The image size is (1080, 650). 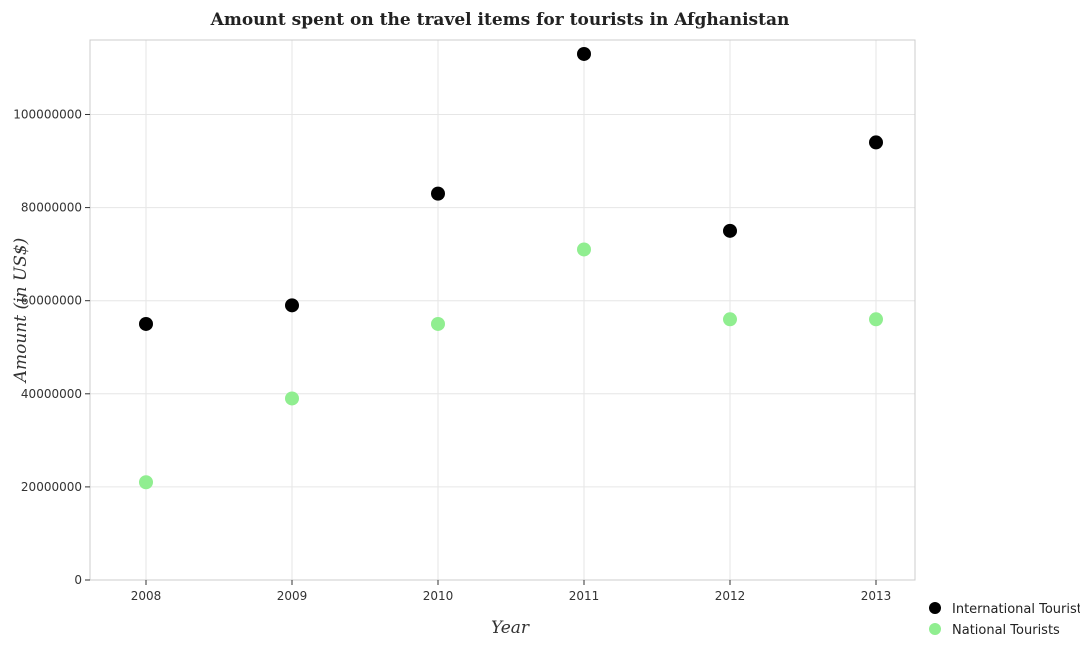 What do you see at coordinates (51, 487) in the screenshot?
I see `y-tick-label: 20000000` at bounding box center [51, 487].